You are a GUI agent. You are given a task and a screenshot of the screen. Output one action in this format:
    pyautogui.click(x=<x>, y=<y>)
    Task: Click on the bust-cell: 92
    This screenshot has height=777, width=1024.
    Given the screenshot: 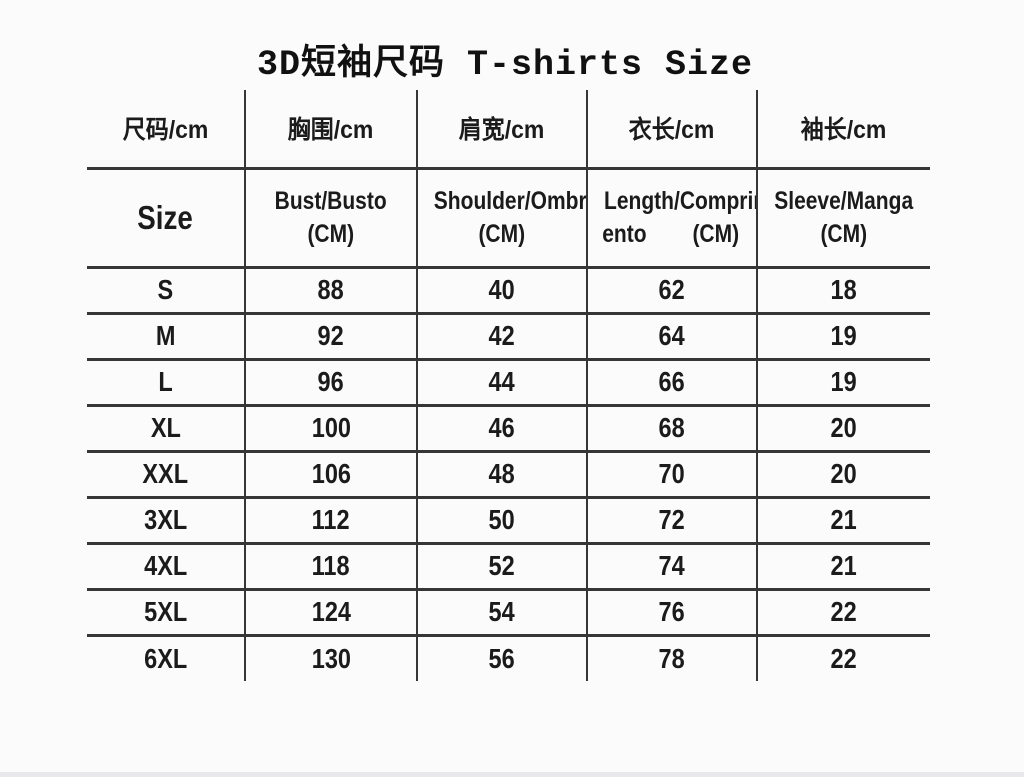 What is the action you would take?
    pyautogui.click(x=331, y=336)
    